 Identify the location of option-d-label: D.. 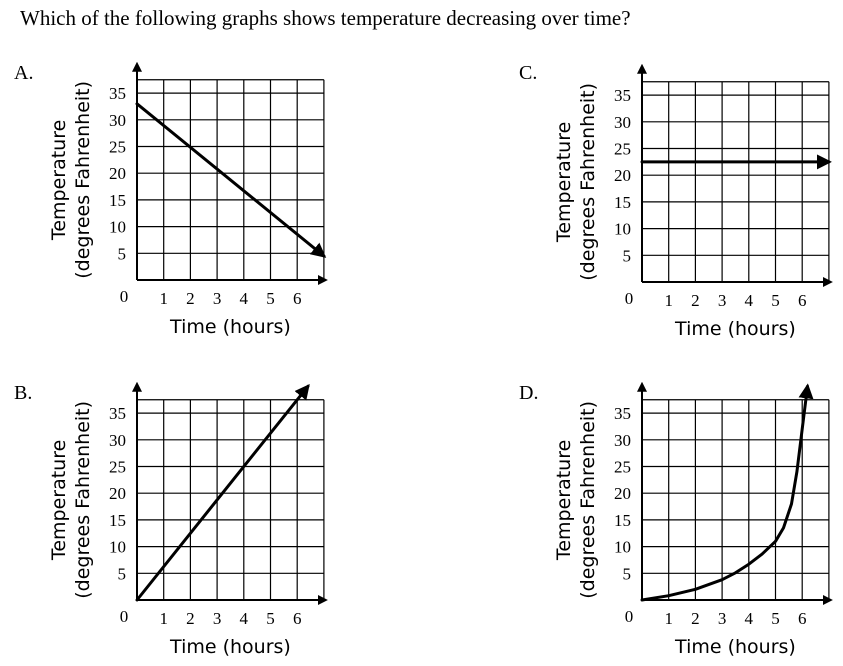
(529, 393).